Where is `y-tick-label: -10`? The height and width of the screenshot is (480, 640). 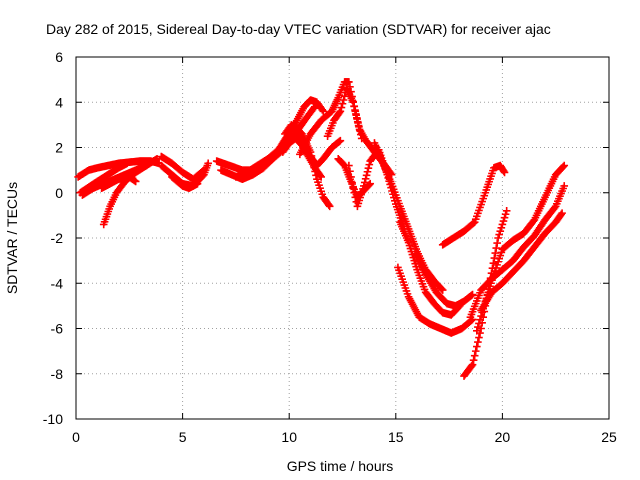
y-tick-label: -10 is located at coordinates (53, 419).